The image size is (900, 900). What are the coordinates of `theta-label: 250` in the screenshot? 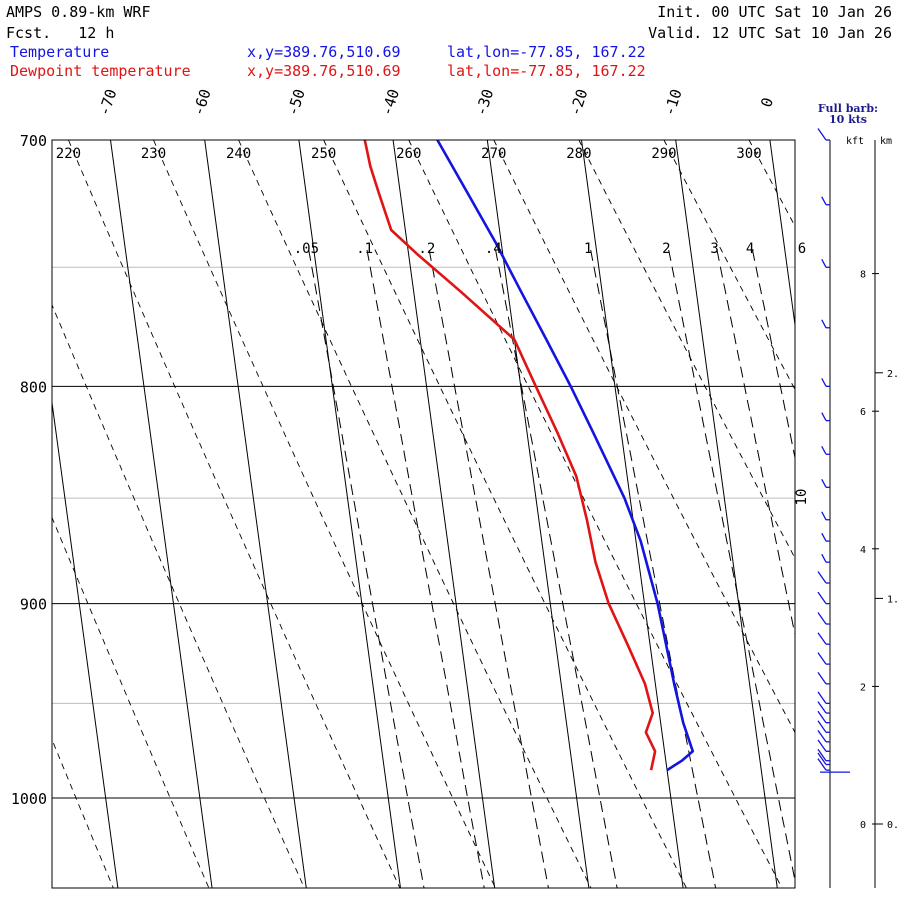 It's located at (323, 154).